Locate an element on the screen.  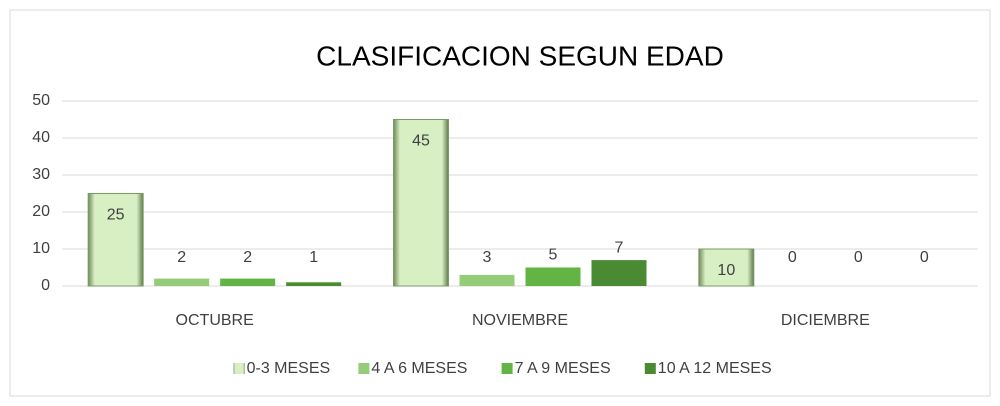
legend-label: 10 A 12 MESES is located at coordinates (715, 368).